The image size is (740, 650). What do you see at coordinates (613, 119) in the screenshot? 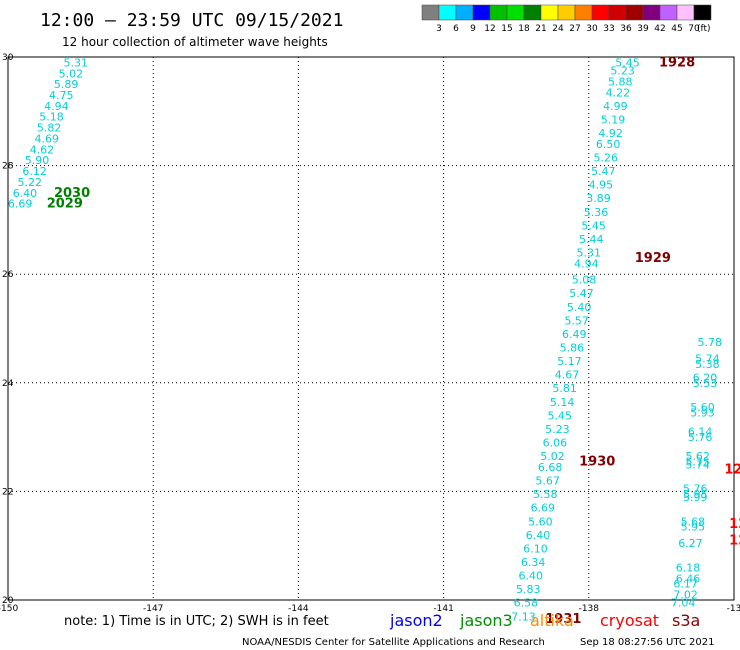
I see `wave-height-point: 5.19` at bounding box center [613, 119].